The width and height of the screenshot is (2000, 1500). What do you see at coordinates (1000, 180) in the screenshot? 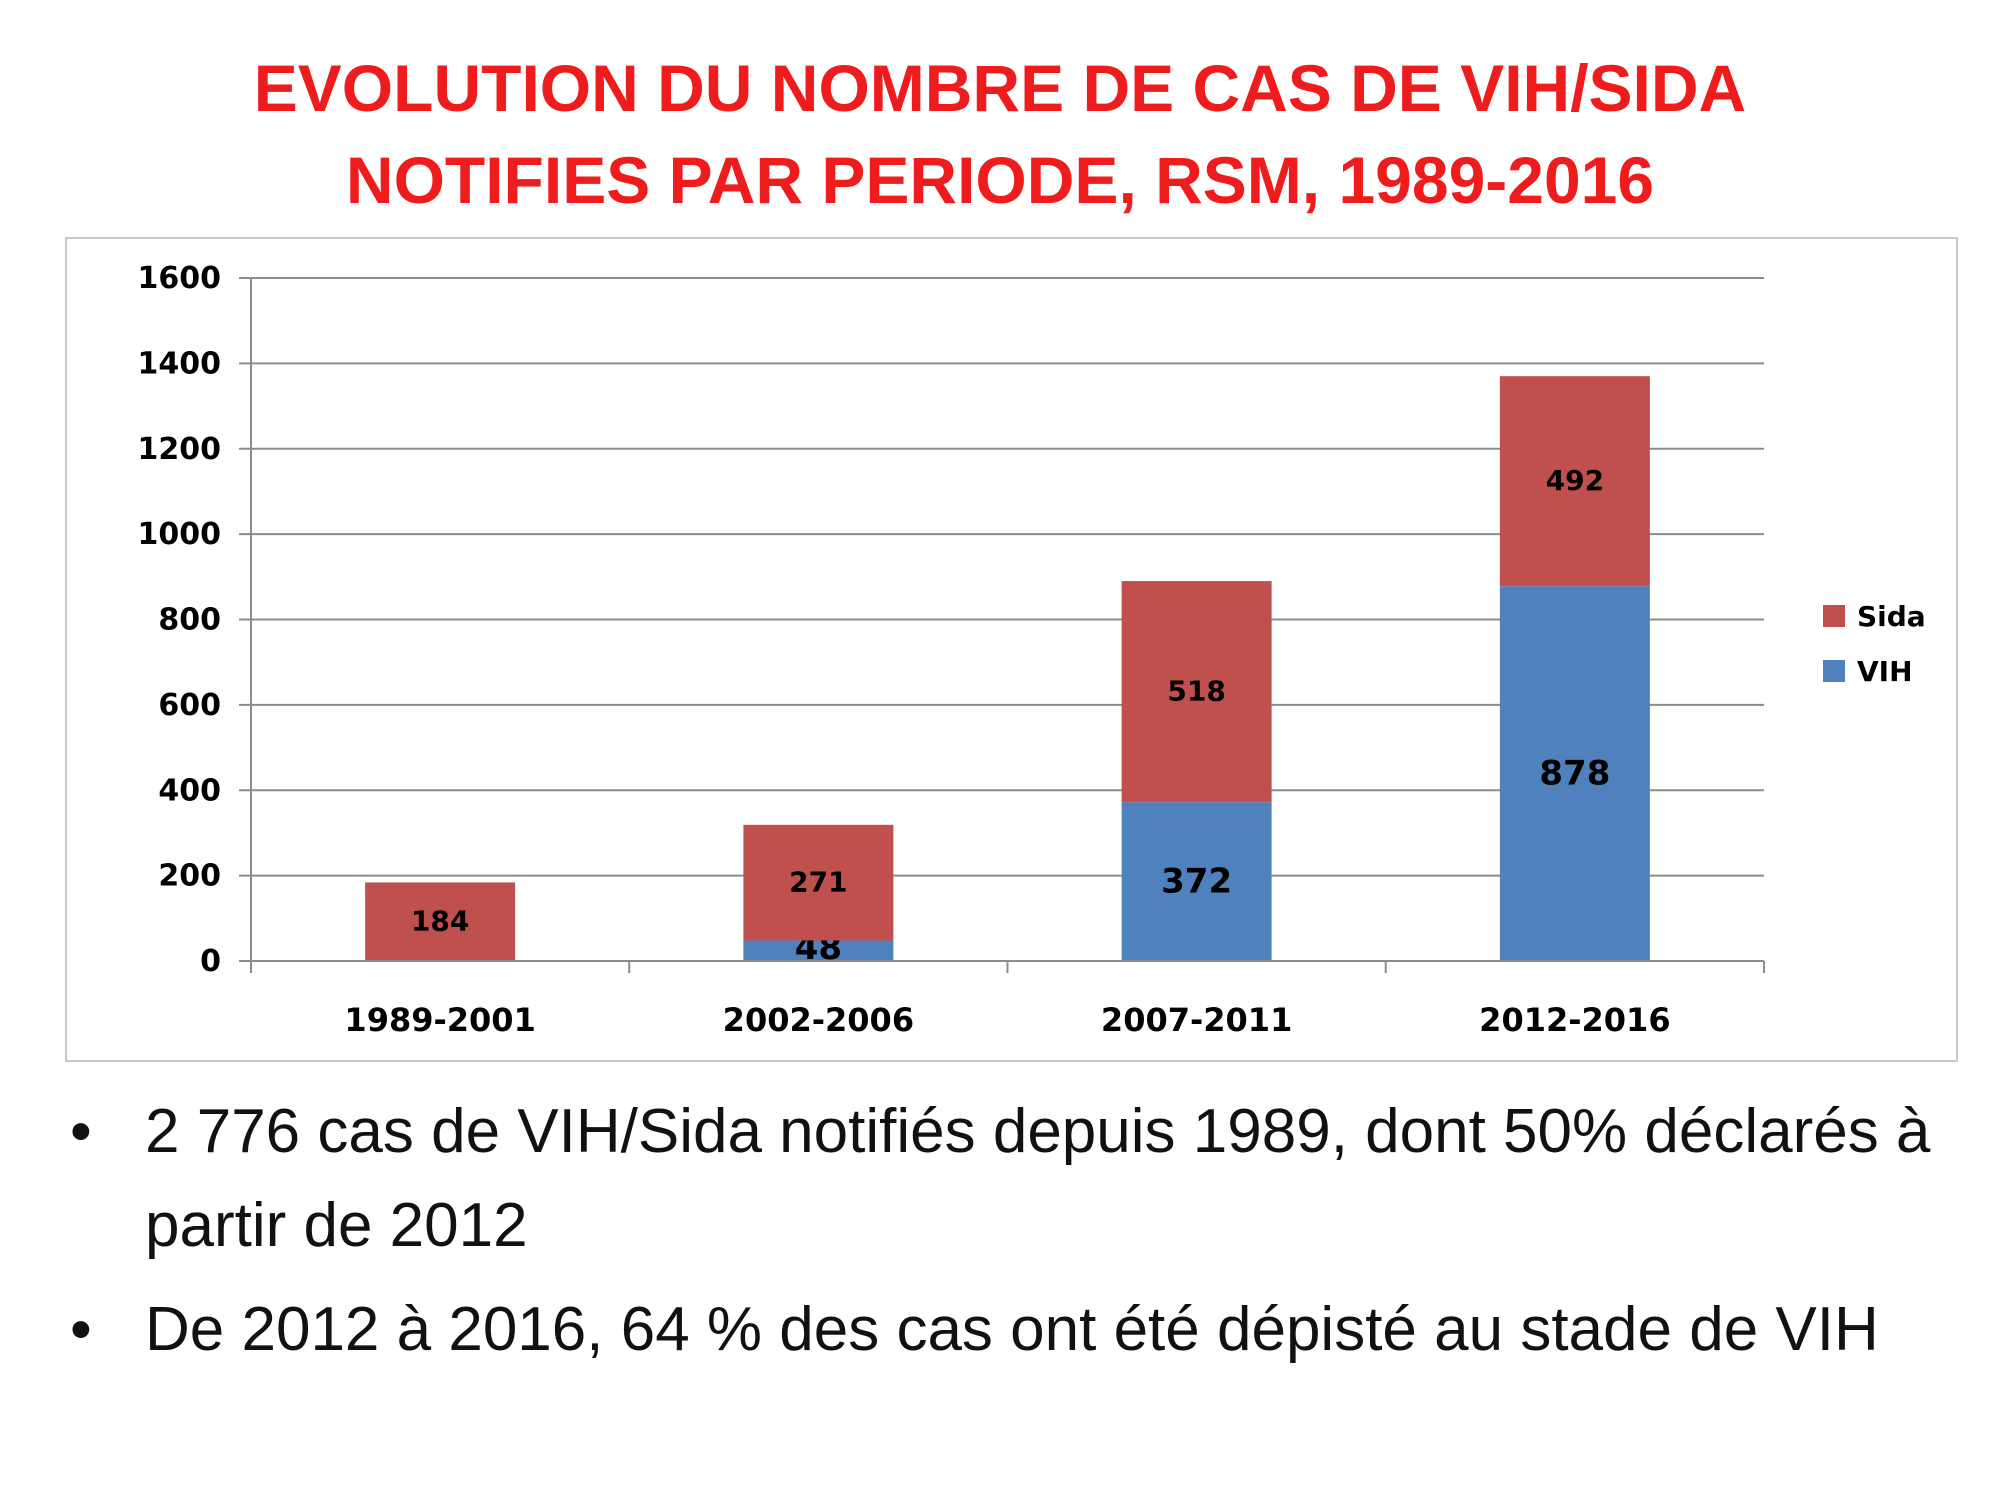
I see `title-line-2: NOTIFIES PAR PERIODE, RSM, 1989-2016` at bounding box center [1000, 180].